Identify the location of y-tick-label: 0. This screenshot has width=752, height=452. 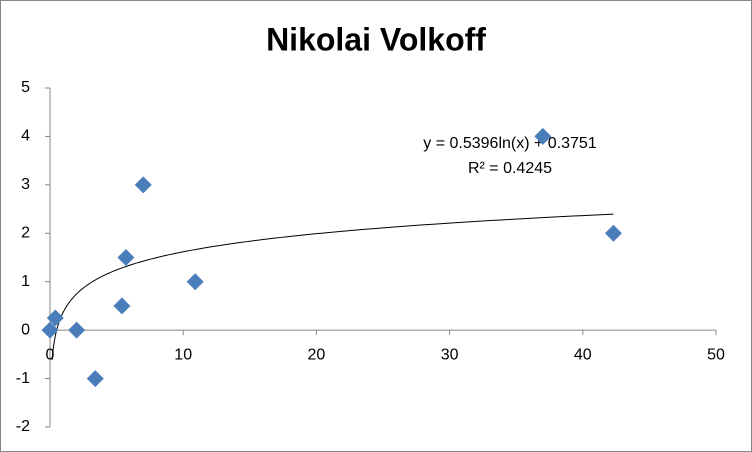
(25, 329).